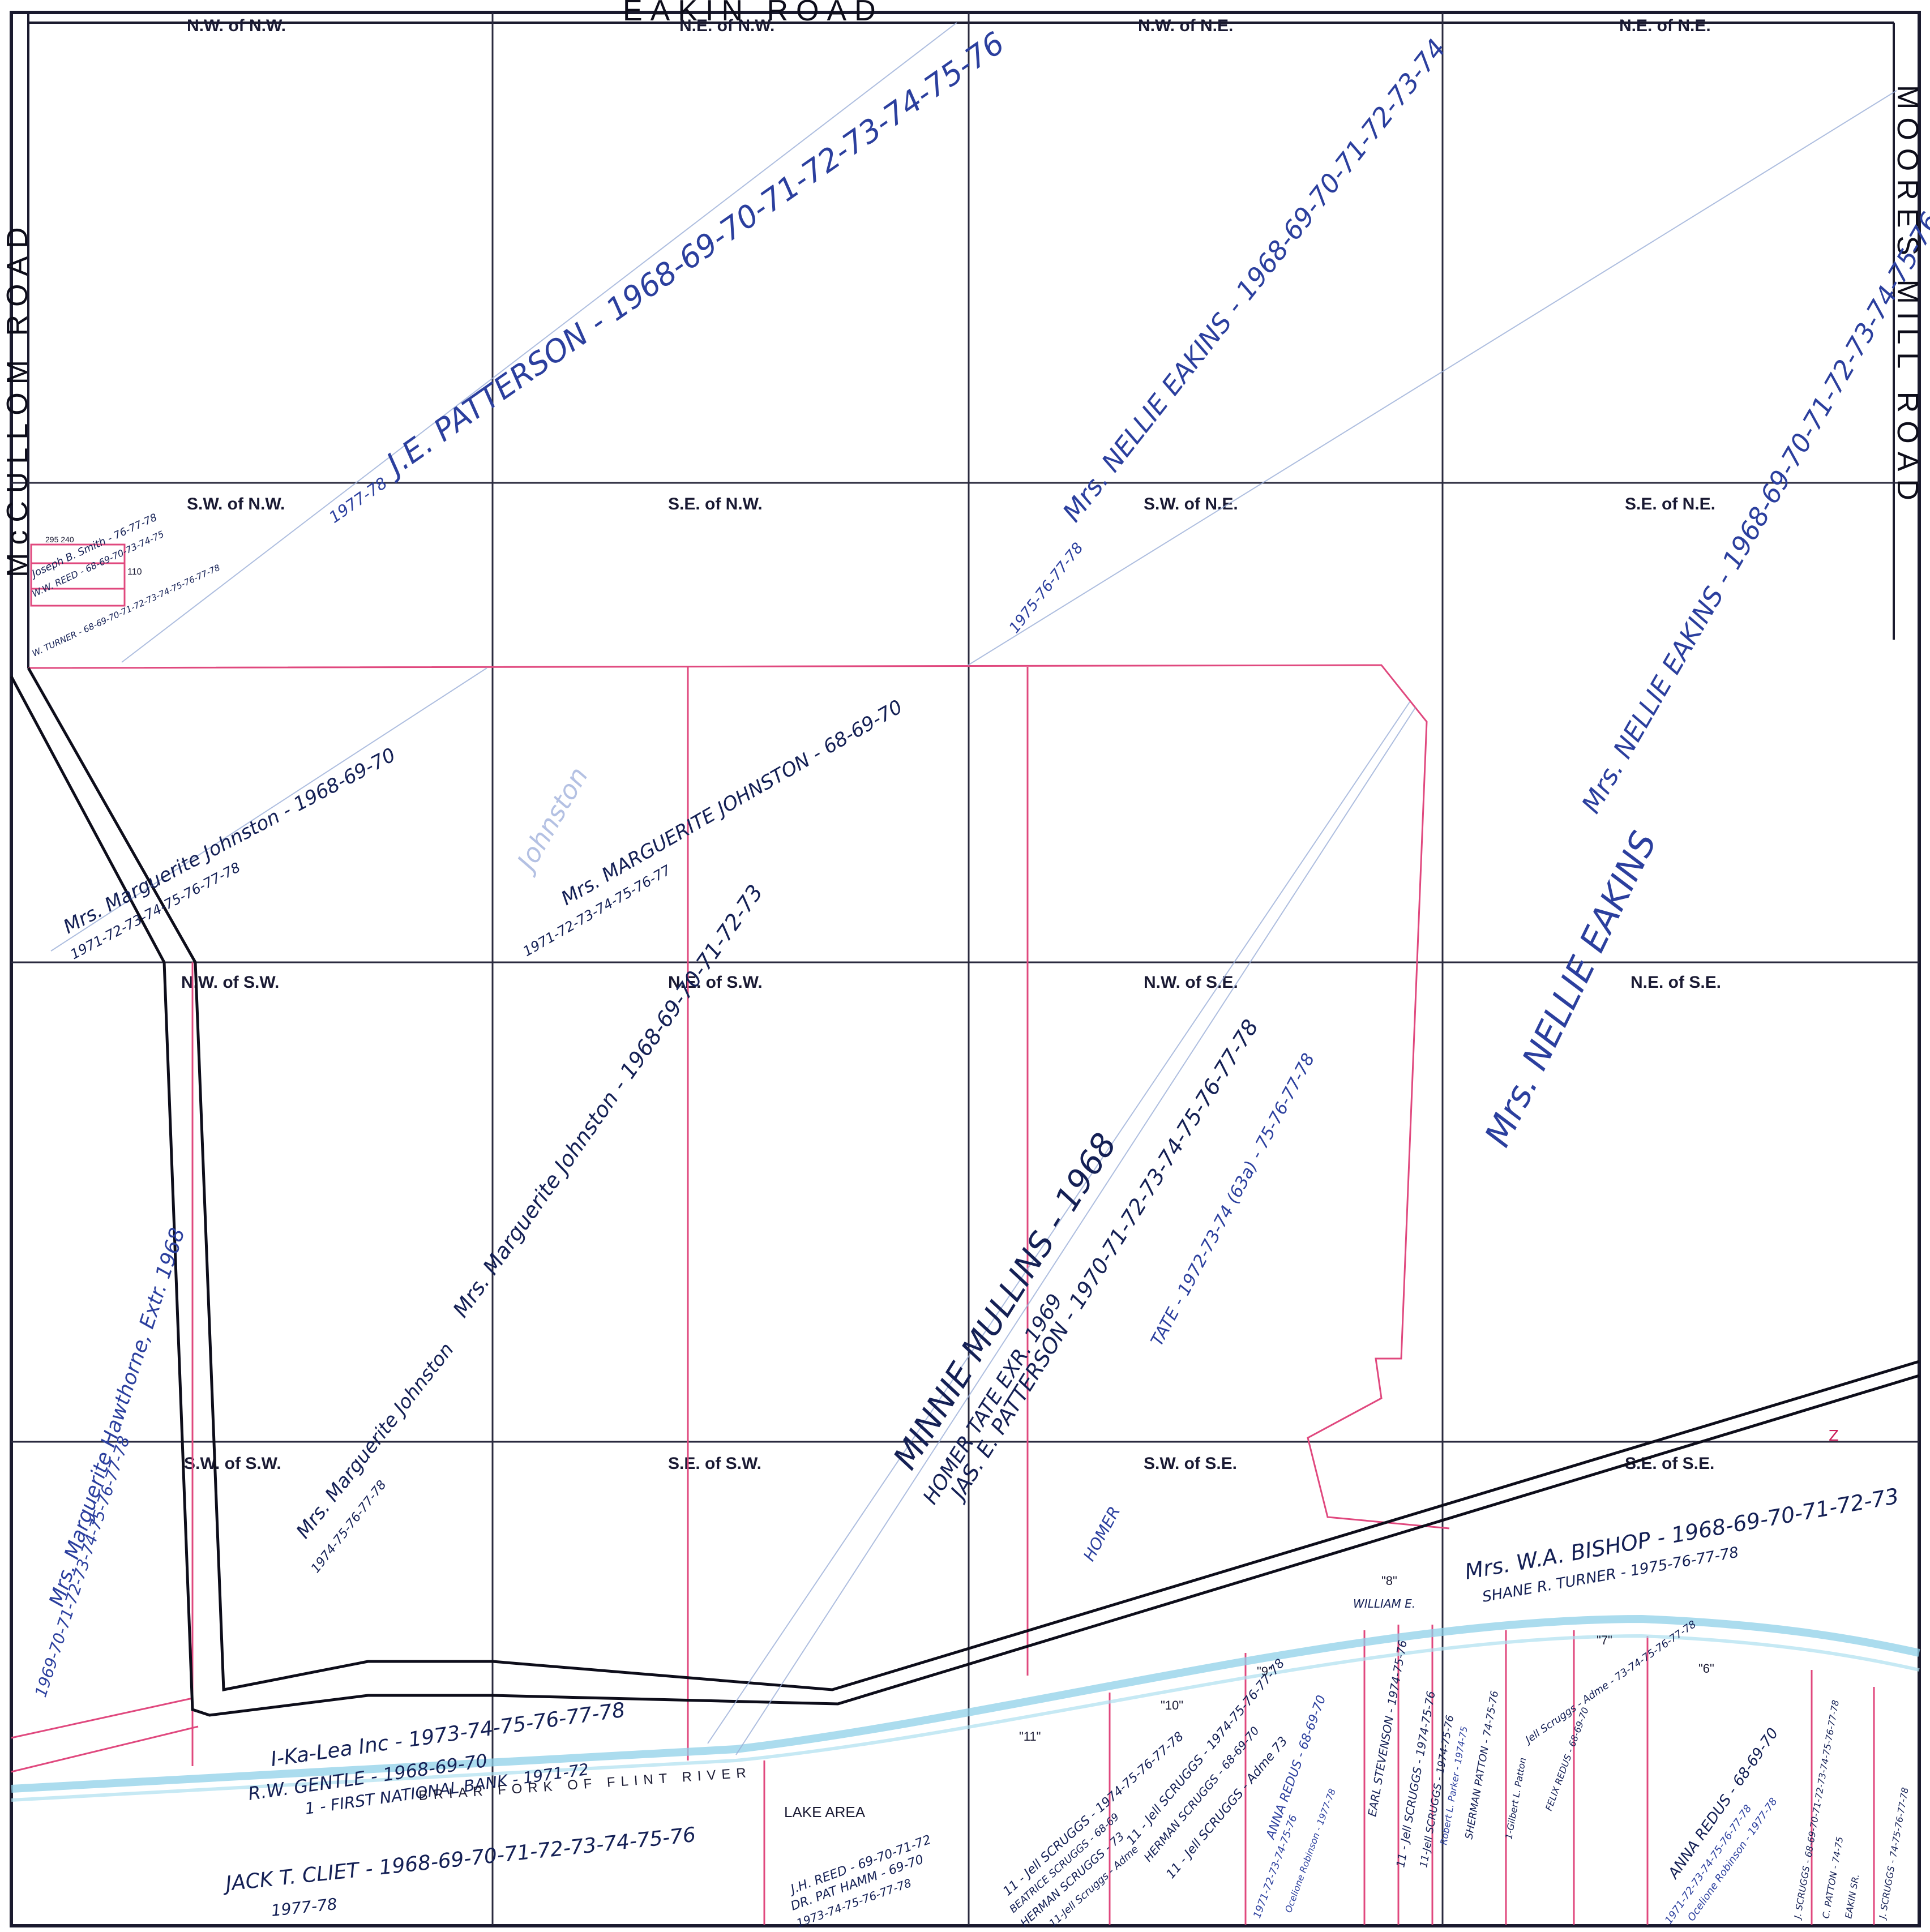 The height and width of the screenshot is (1932, 1930). I want to click on section-label: S.W. of S.E., so click(1190, 1464).